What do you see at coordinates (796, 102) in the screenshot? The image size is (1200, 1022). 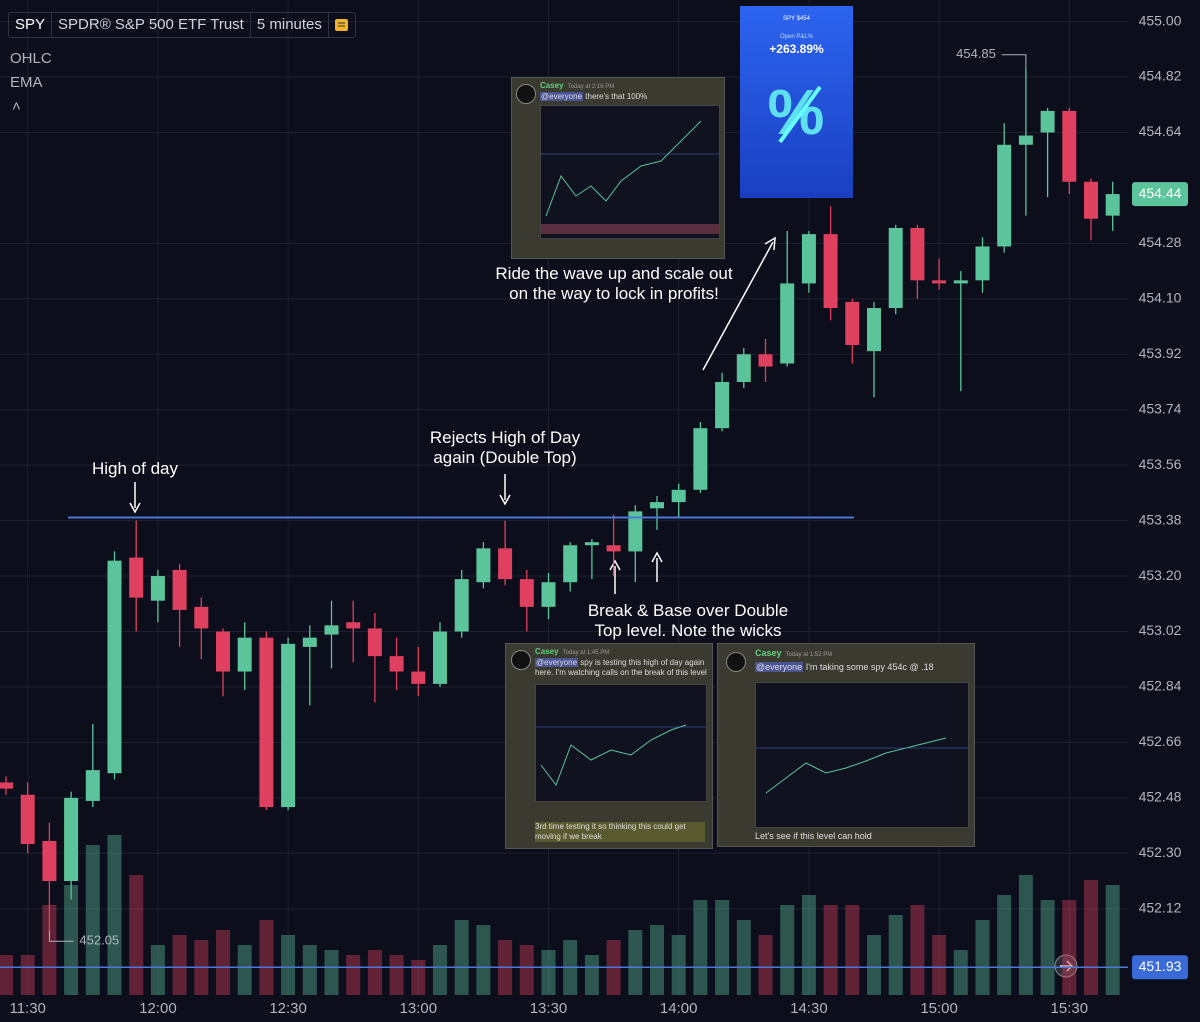 I see `pnl-card: SPY $454 Open P&L% +263.89% %` at bounding box center [796, 102].